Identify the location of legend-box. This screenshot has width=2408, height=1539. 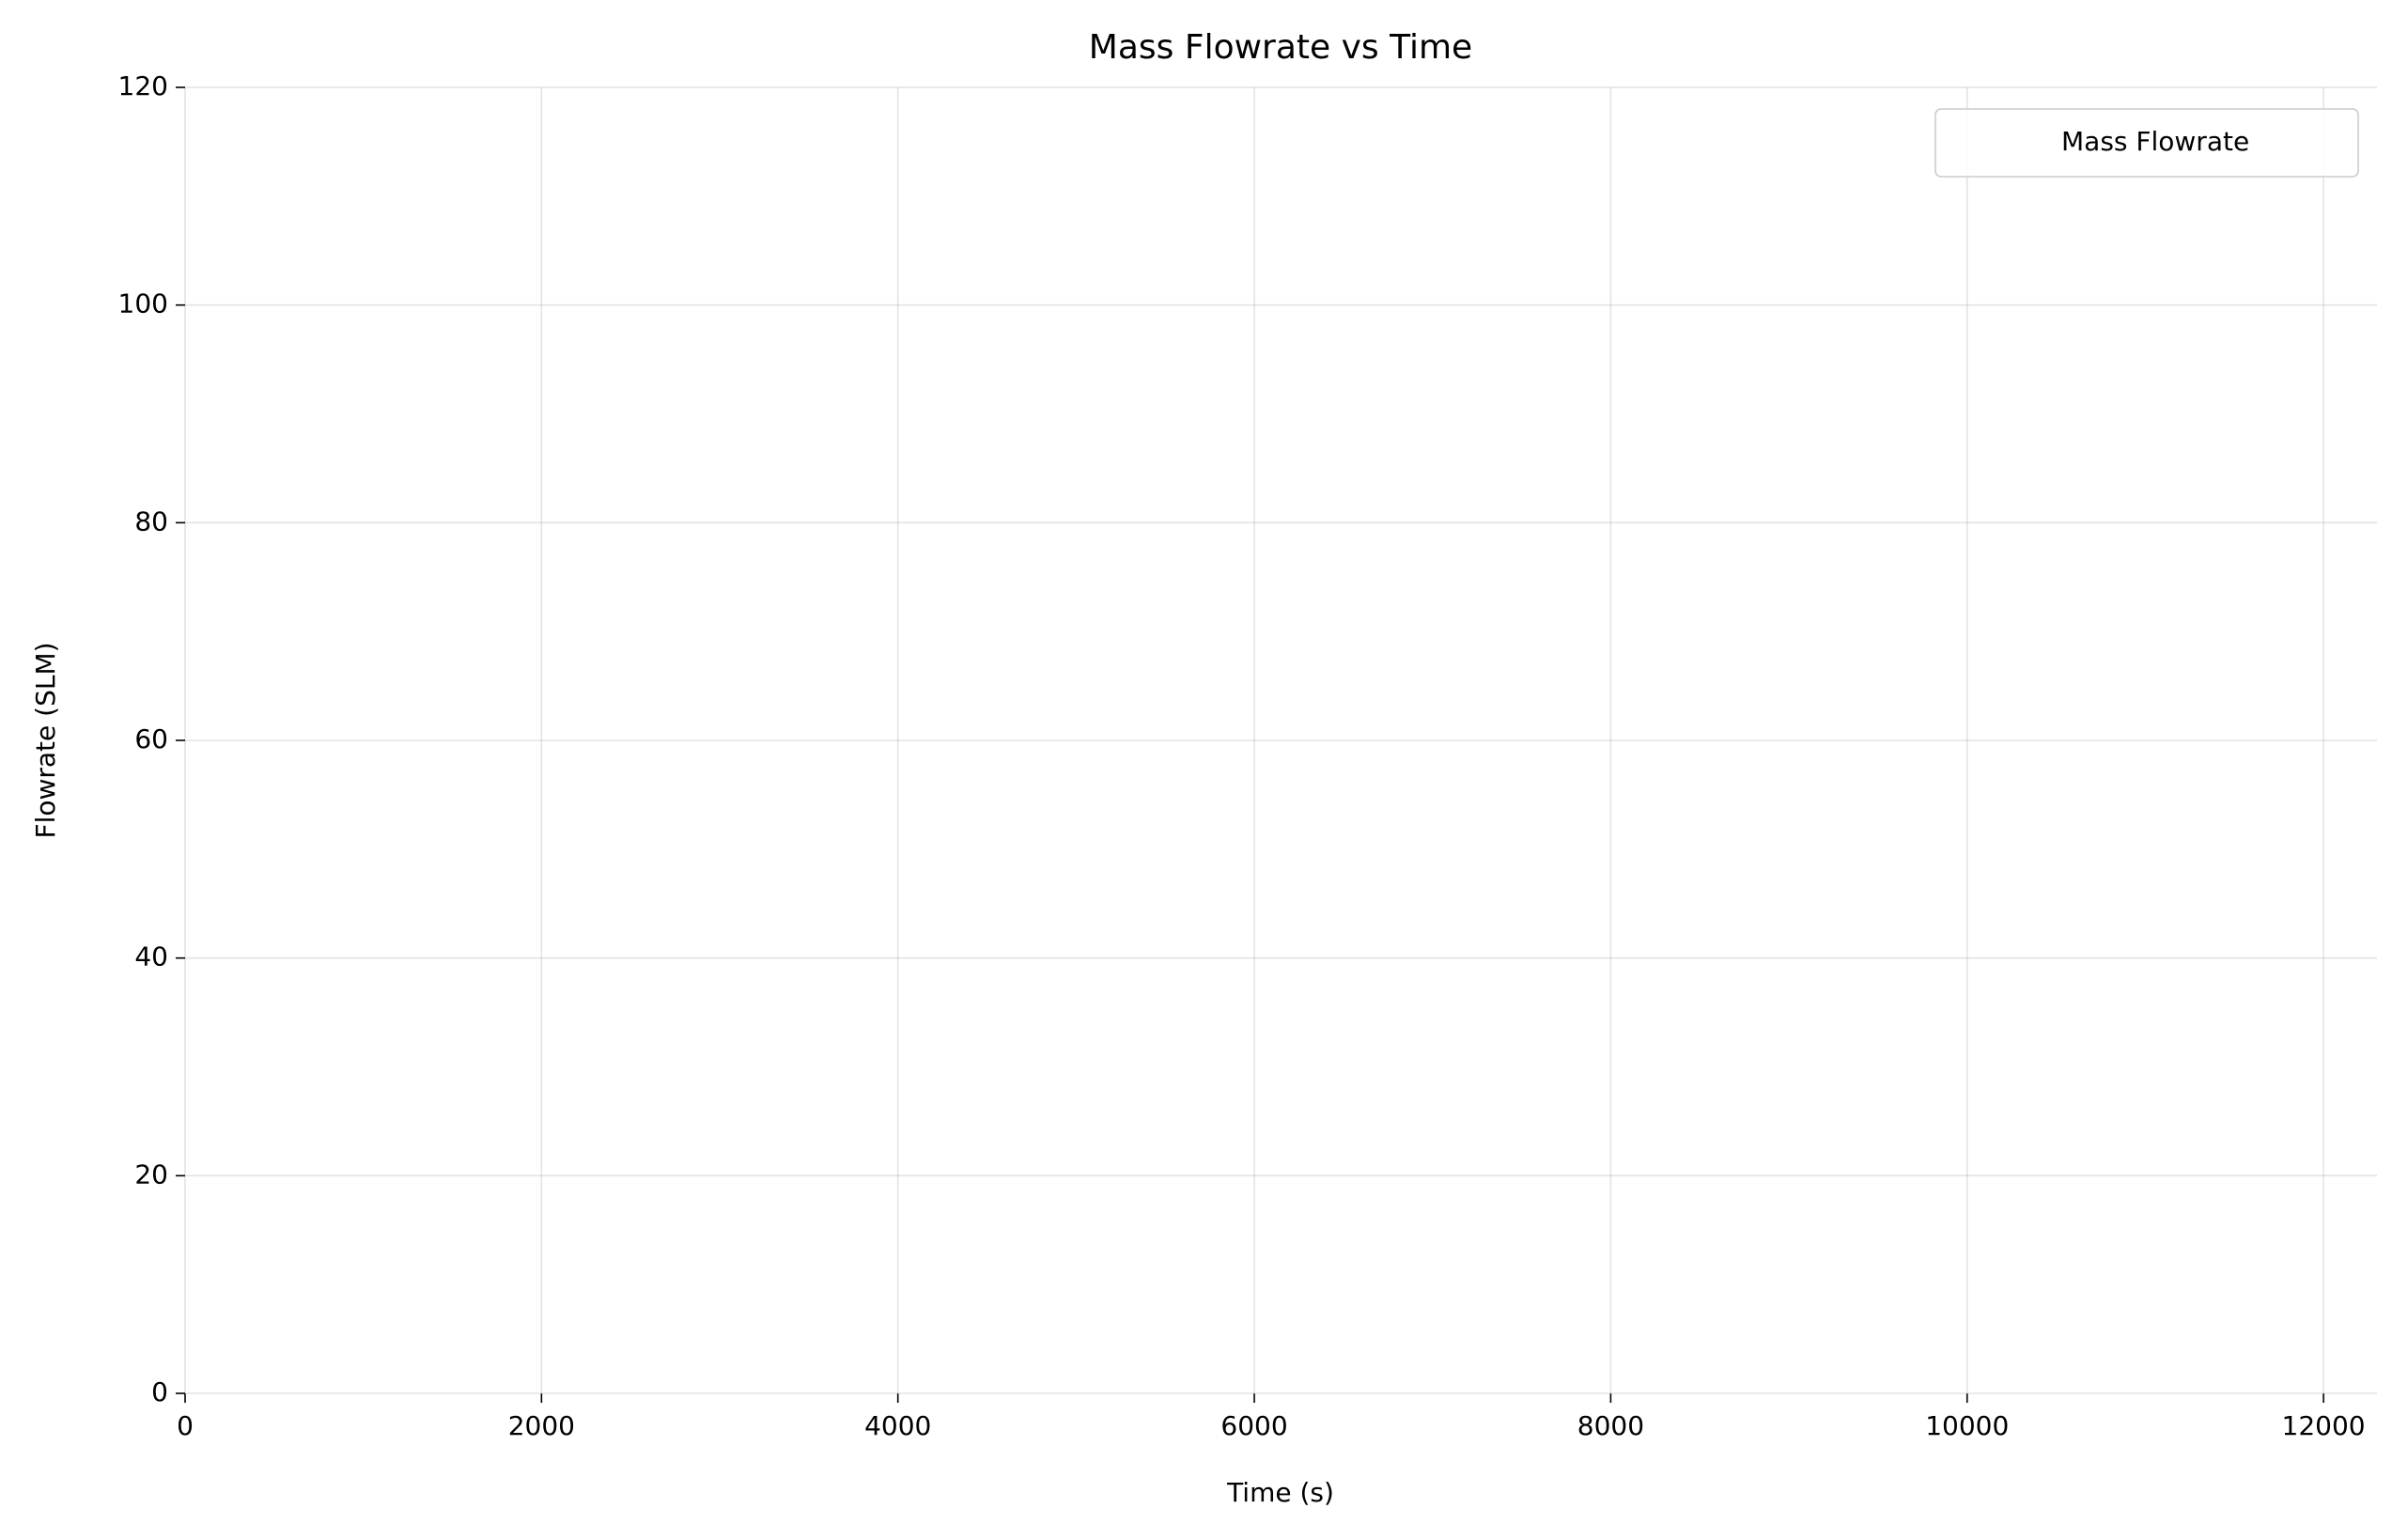
(2146, 143).